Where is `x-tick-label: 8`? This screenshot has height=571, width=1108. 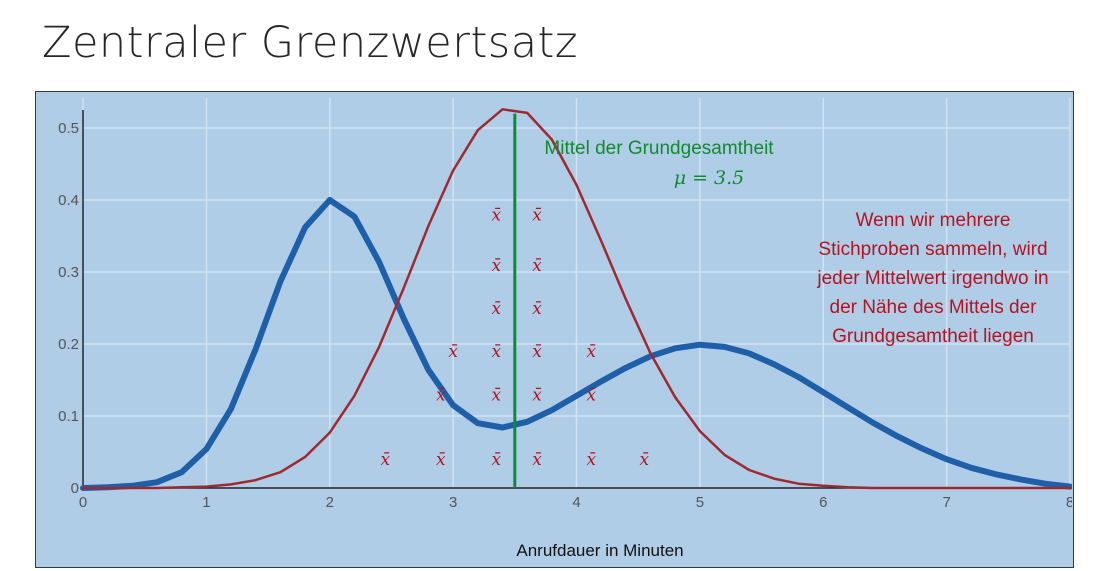 x-tick-label: 8 is located at coordinates (1069, 502).